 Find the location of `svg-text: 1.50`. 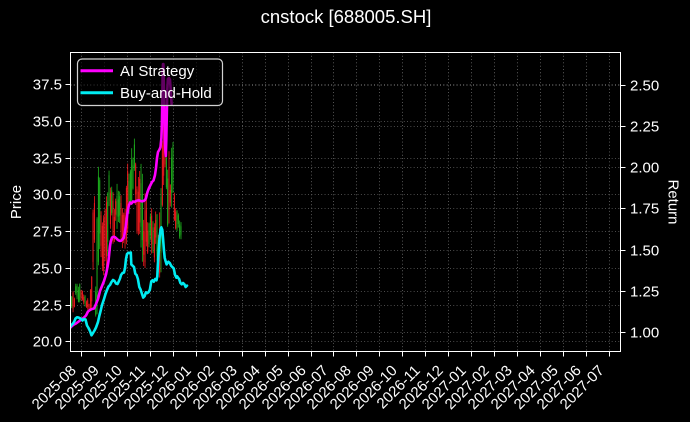

svg-text: 1.50 is located at coordinates (644, 250).